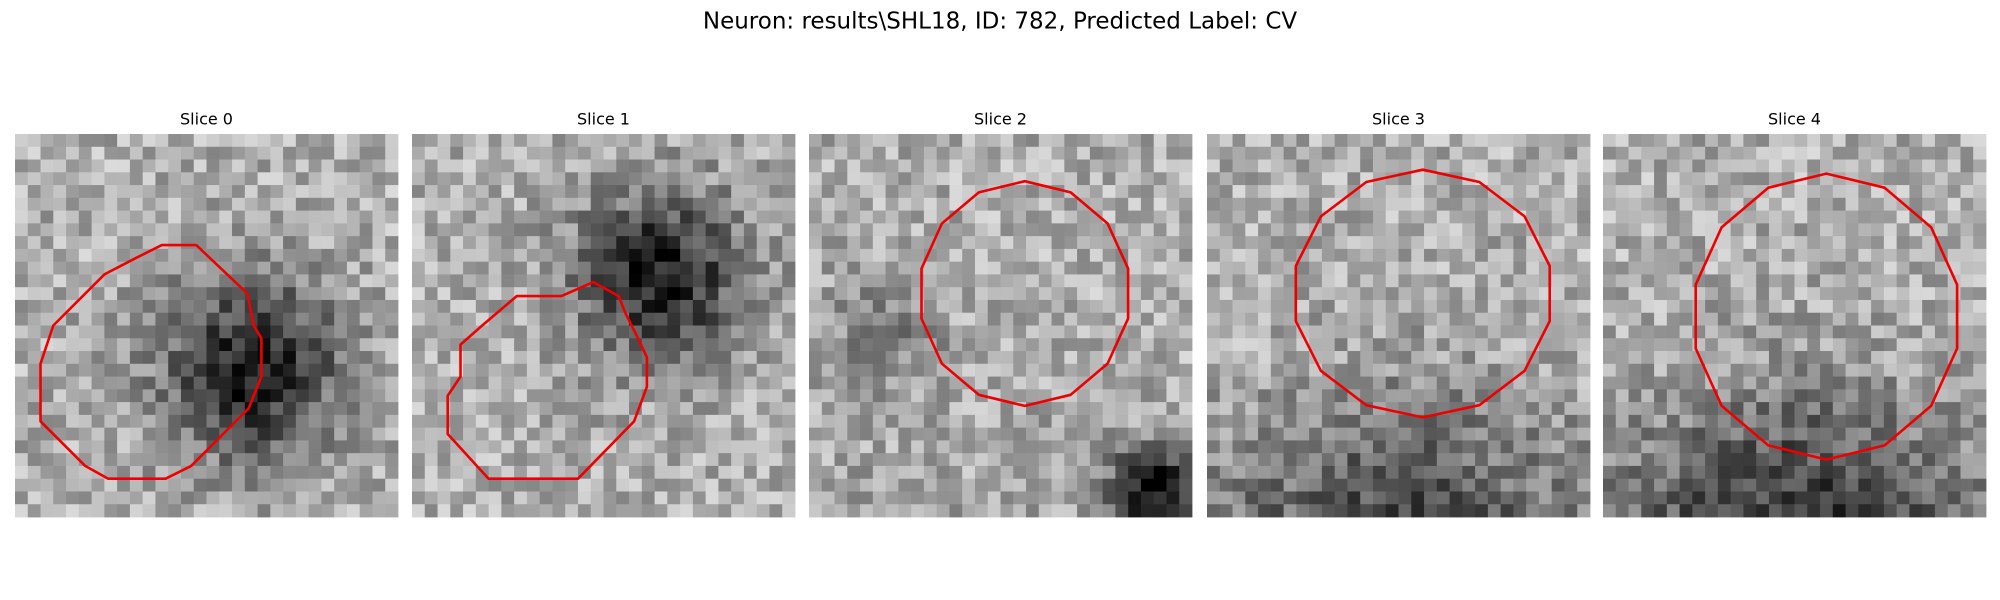  I want to click on image, so click(604, 326).